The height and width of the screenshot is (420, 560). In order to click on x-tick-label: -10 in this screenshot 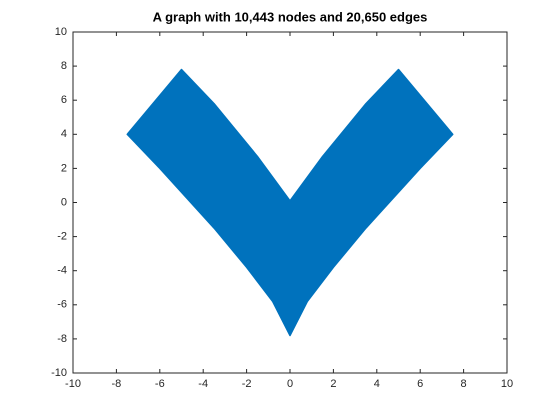, I will do `click(73, 384)`.